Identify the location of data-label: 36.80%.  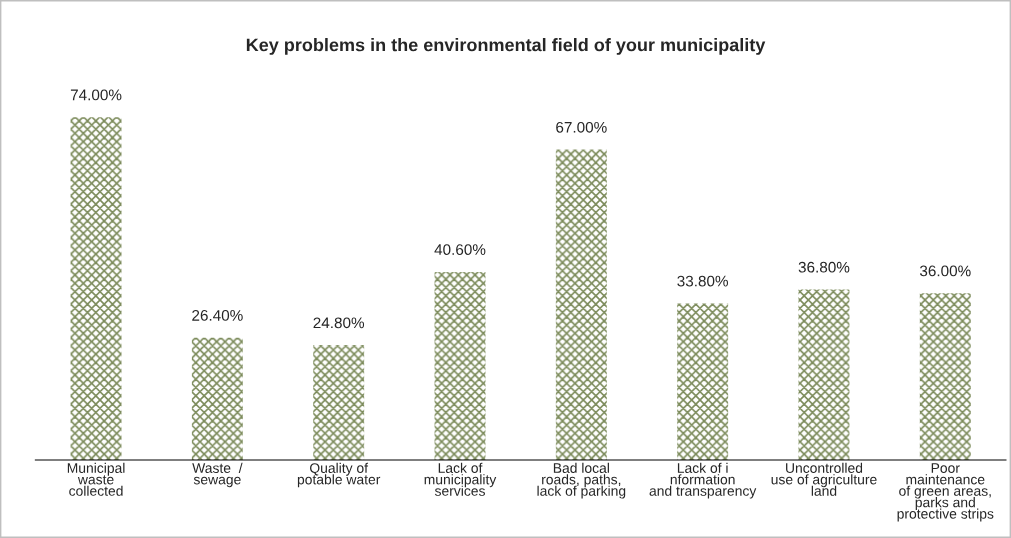
(824, 267).